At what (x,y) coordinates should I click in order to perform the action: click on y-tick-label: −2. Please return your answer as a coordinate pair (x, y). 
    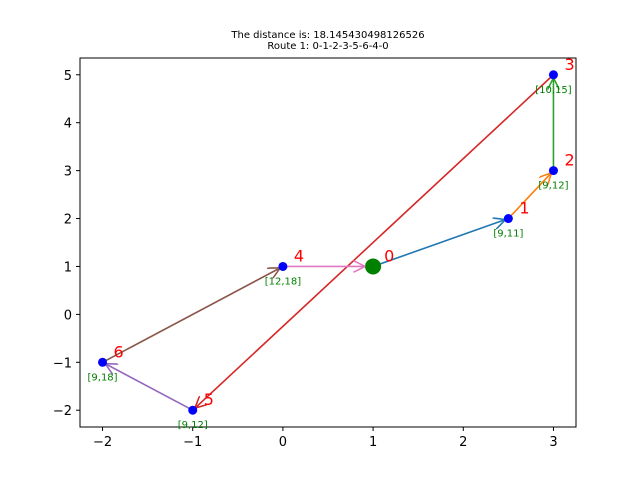
    Looking at the image, I should click on (62, 411).